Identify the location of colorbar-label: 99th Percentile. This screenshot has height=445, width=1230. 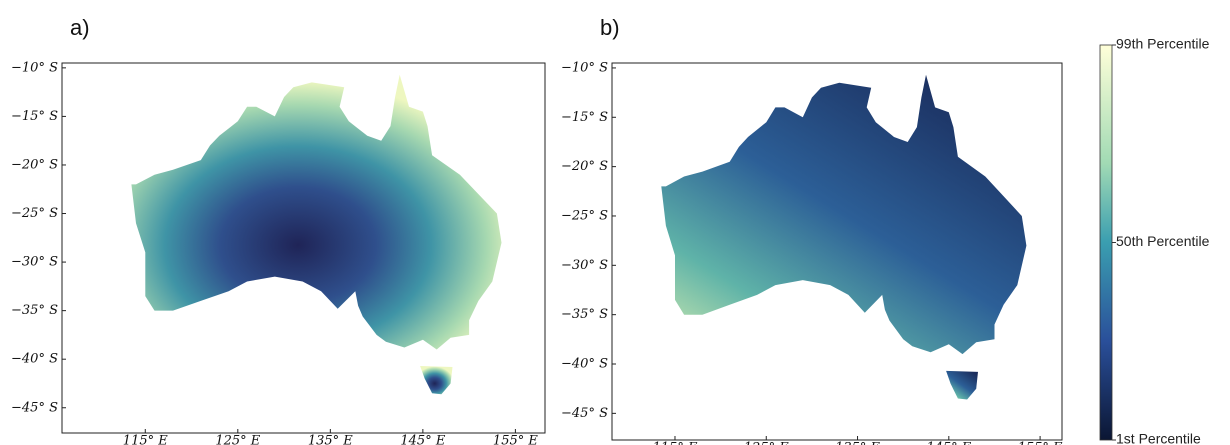
(1163, 44).